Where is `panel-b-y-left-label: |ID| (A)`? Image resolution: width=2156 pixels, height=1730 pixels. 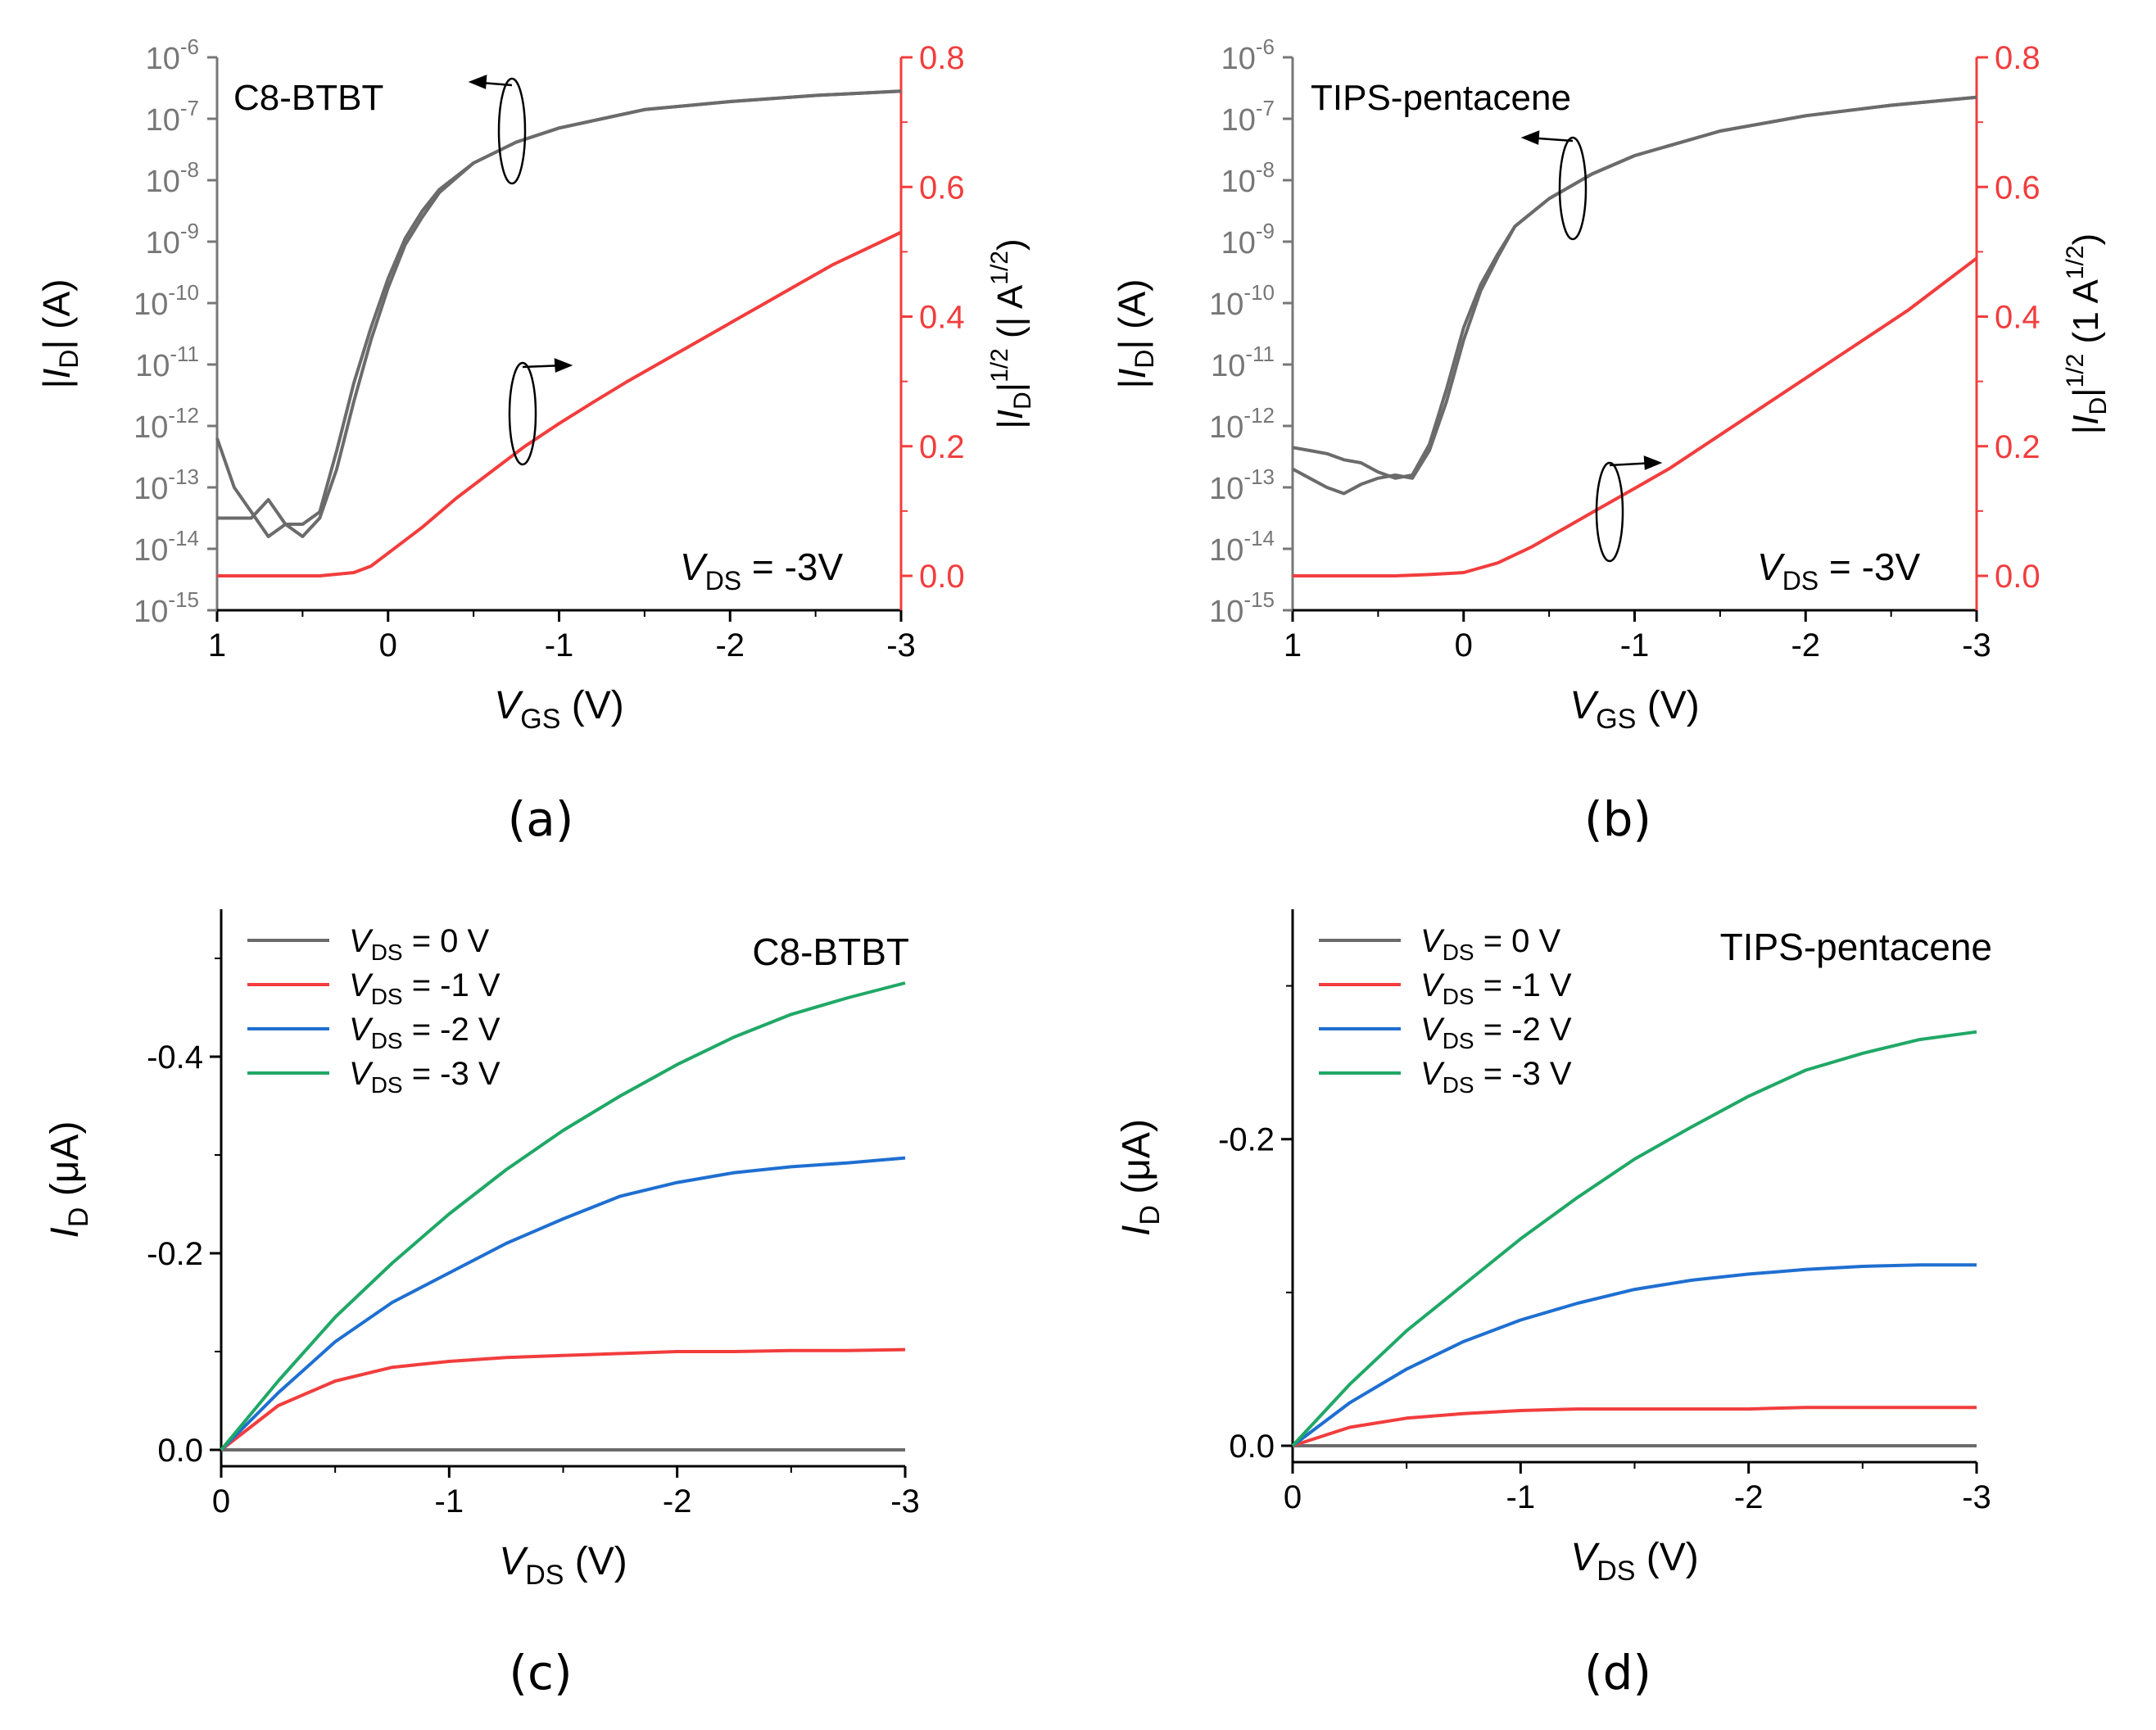 panel-b-y-left-label: |ID| (A) is located at coordinates (1135, 334).